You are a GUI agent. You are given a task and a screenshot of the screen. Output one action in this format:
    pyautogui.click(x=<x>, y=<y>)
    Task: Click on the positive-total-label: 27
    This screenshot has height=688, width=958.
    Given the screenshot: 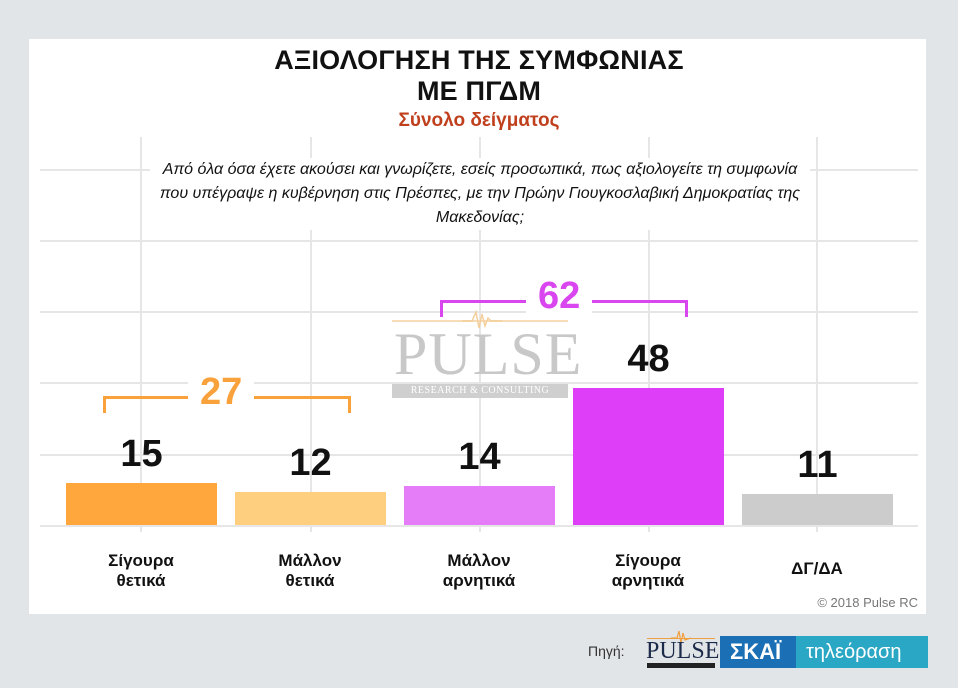 What is the action you would take?
    pyautogui.click(x=221, y=392)
    